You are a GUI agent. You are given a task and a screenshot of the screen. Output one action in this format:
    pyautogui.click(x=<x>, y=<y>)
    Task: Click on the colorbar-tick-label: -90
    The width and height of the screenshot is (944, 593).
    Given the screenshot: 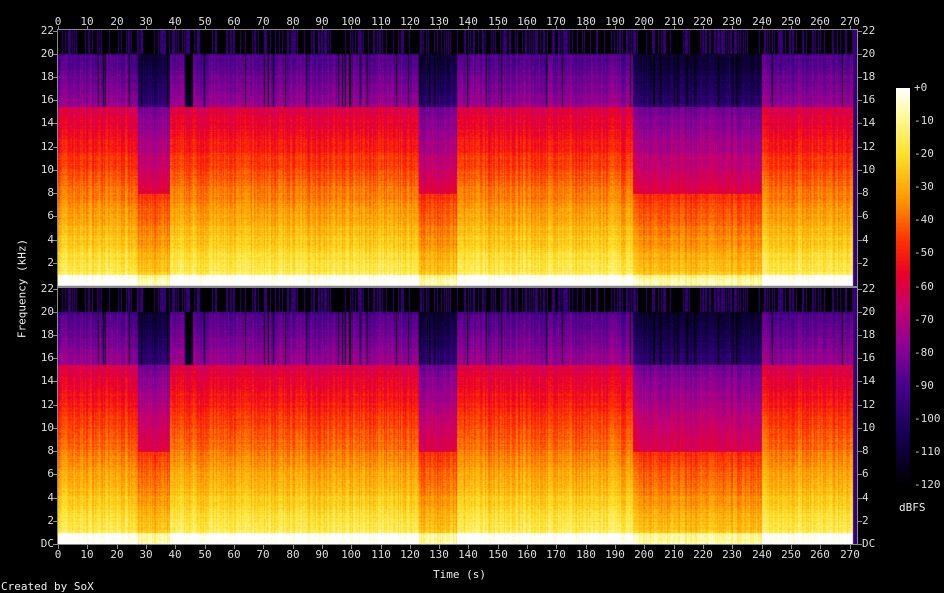 What is the action you would take?
    pyautogui.click(x=924, y=385)
    